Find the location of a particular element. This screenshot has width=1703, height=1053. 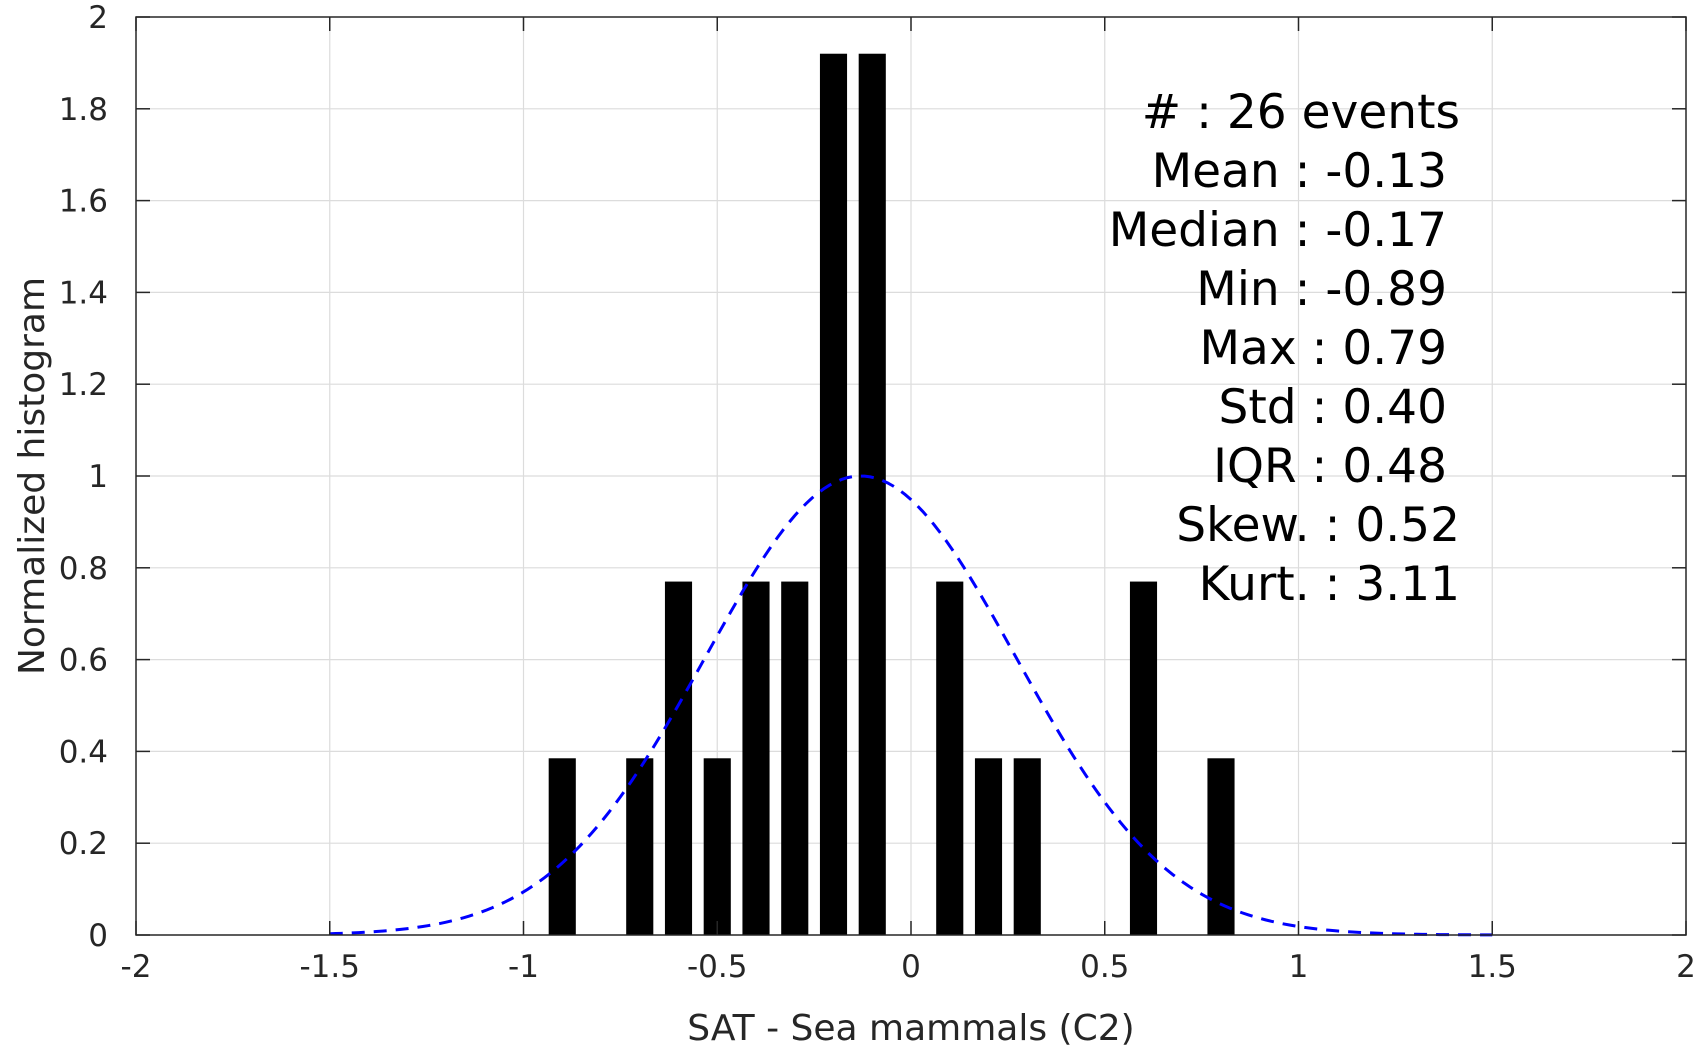

y-tick-label: 1 is located at coordinates (98, 477).